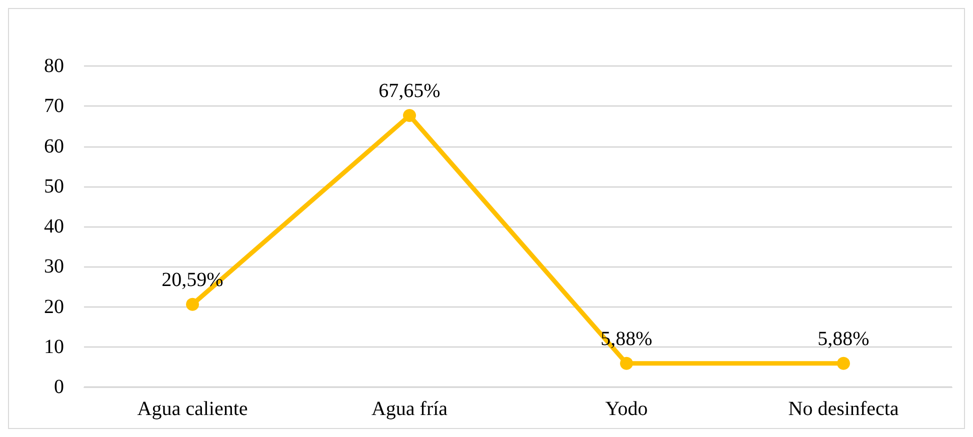 The height and width of the screenshot is (437, 973). What do you see at coordinates (54, 146) in the screenshot?
I see `y-tick-label: 60` at bounding box center [54, 146].